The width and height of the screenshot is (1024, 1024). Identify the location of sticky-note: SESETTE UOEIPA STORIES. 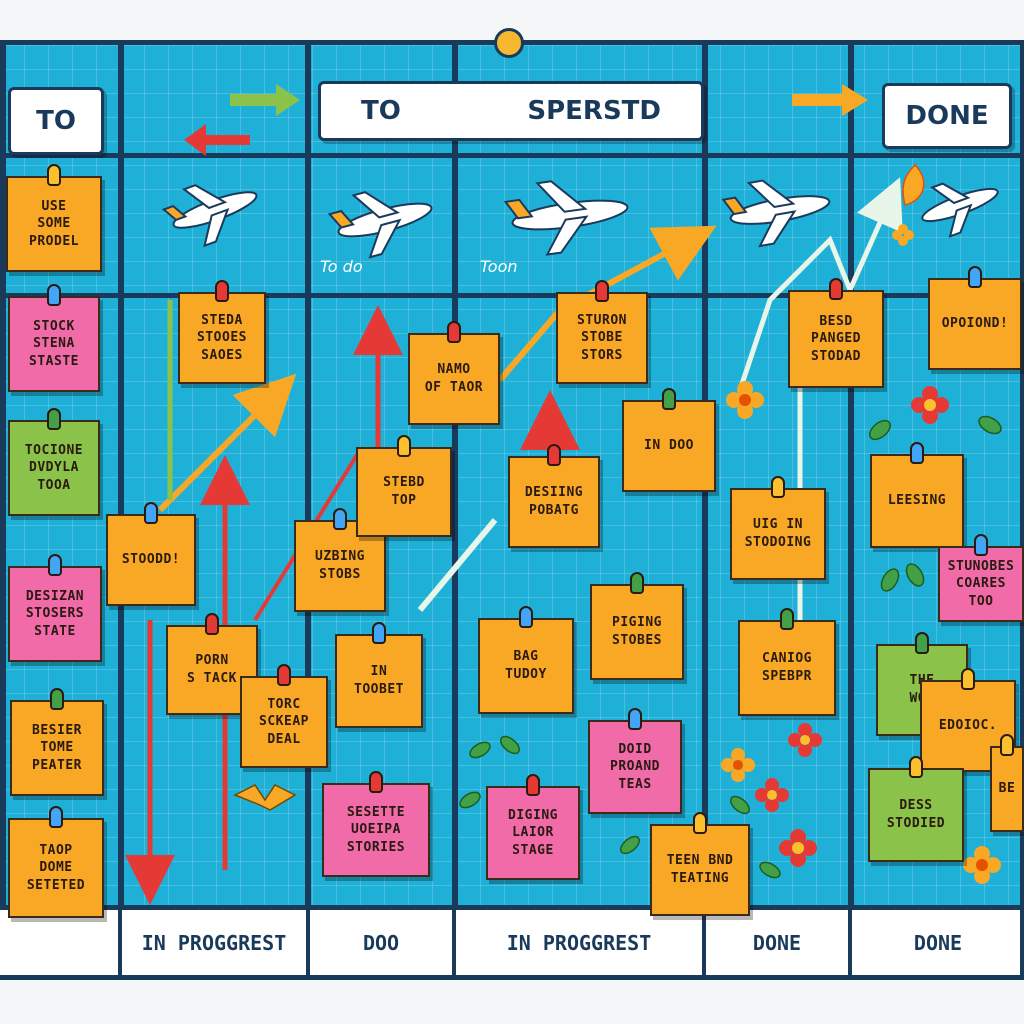
(376, 824).